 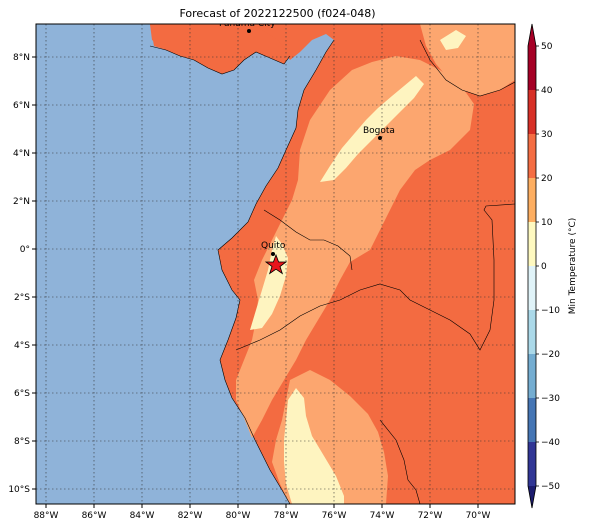 I want to click on lat-tick-label: 4°S, so click(x=22, y=346).